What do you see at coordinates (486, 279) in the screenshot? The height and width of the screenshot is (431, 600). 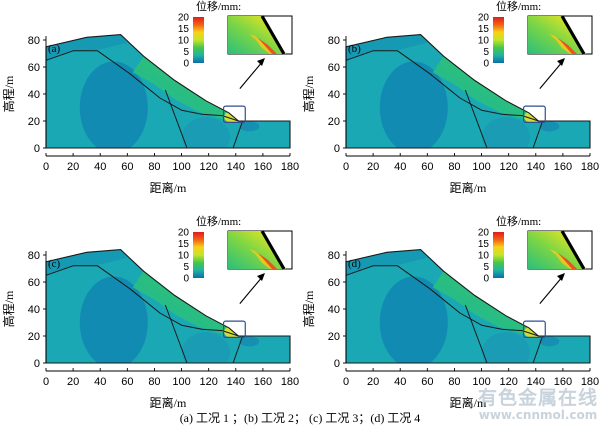 I see `colorbar-tick-label: 0` at bounding box center [486, 279].